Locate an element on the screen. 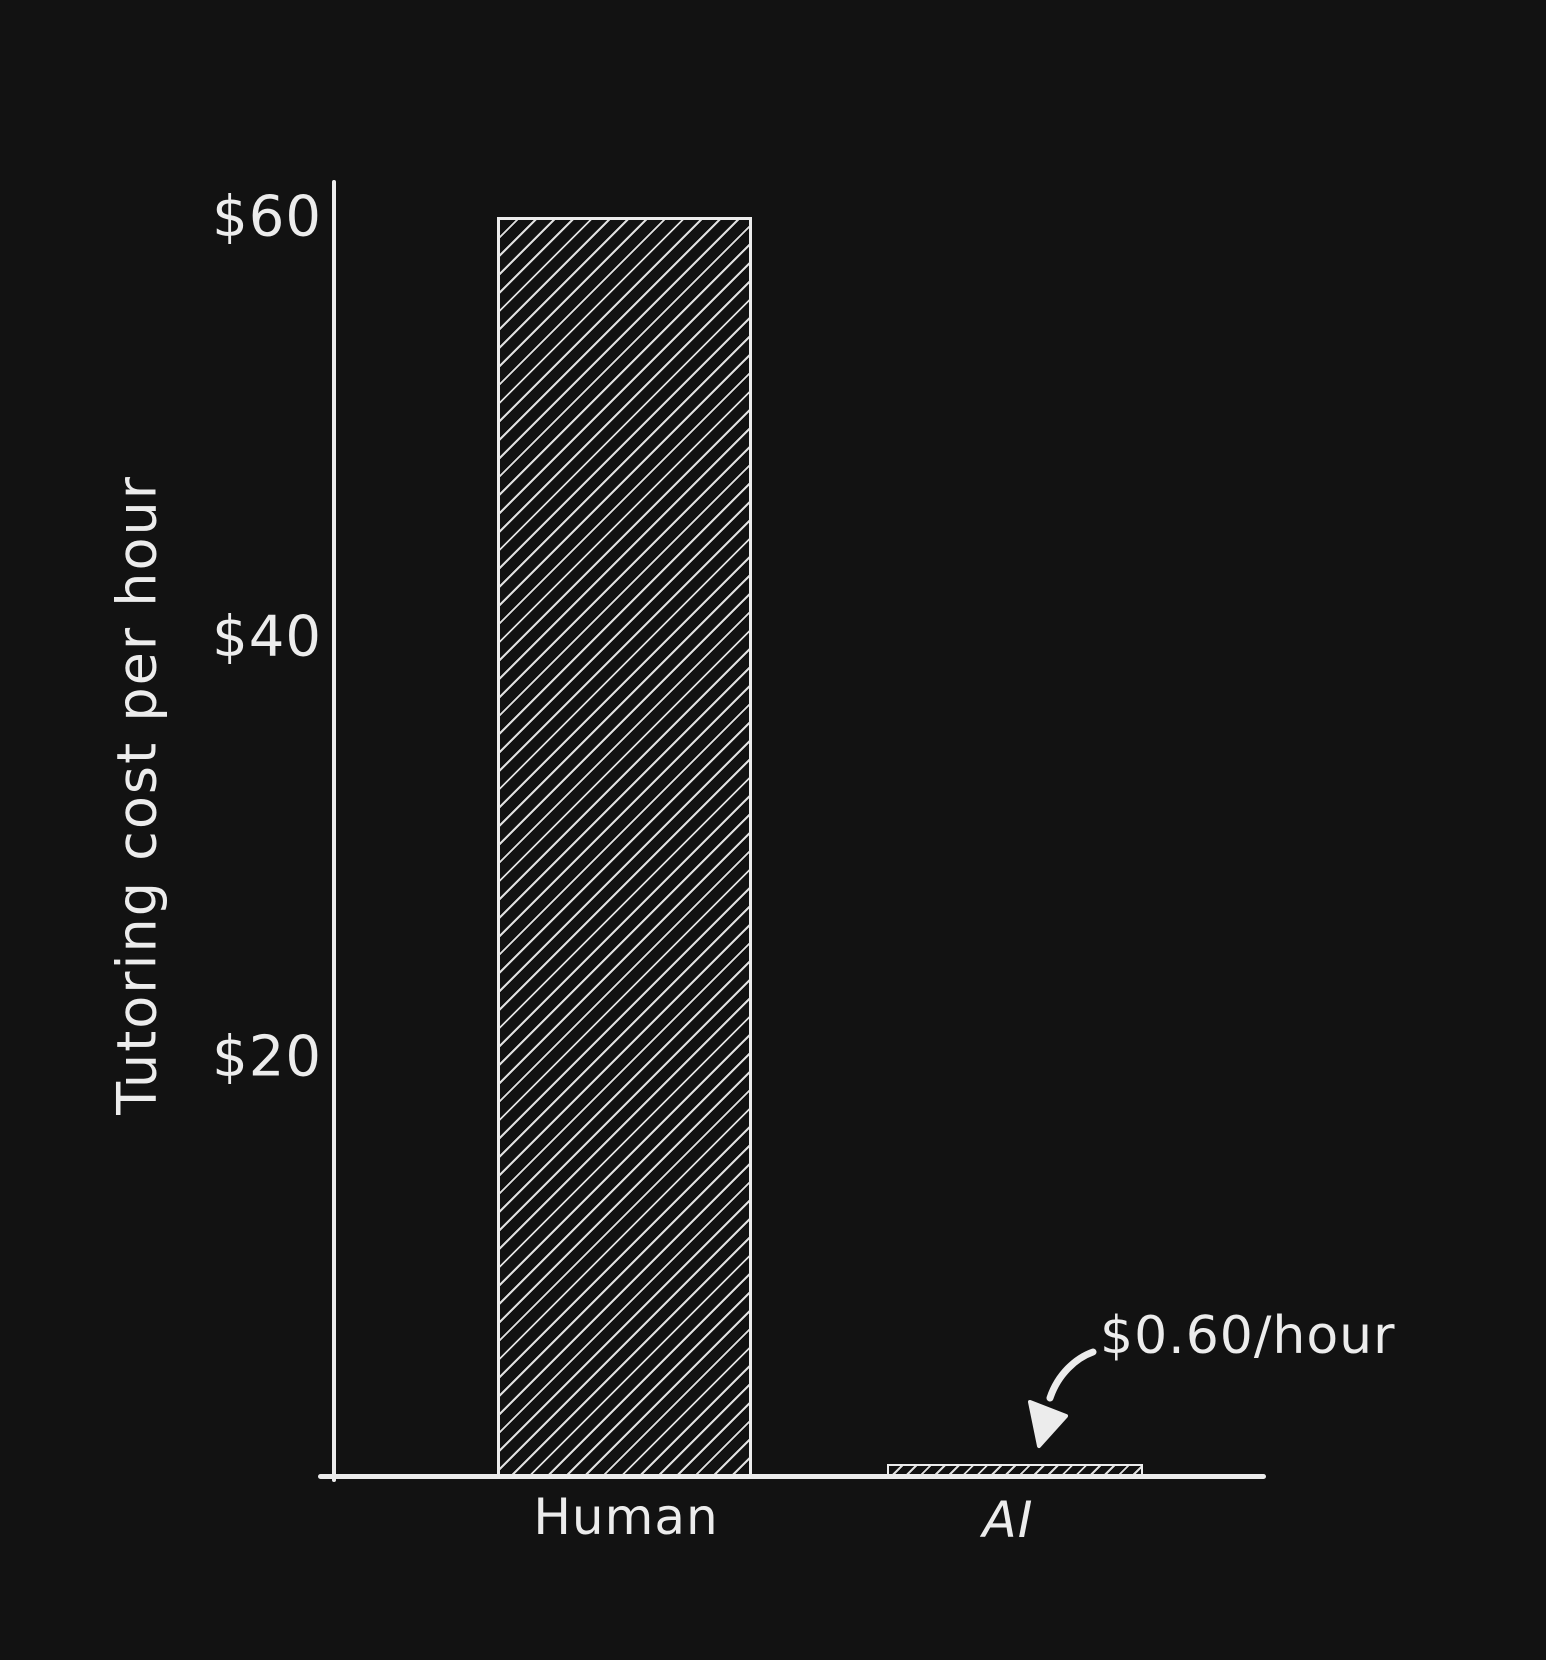 This screenshot has height=1660, width=1546. y-axis-line is located at coordinates (334, 831).